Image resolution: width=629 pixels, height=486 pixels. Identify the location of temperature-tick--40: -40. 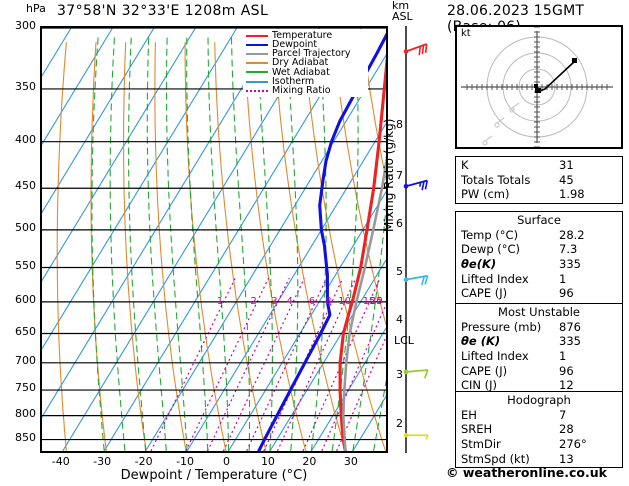
(60, 461).